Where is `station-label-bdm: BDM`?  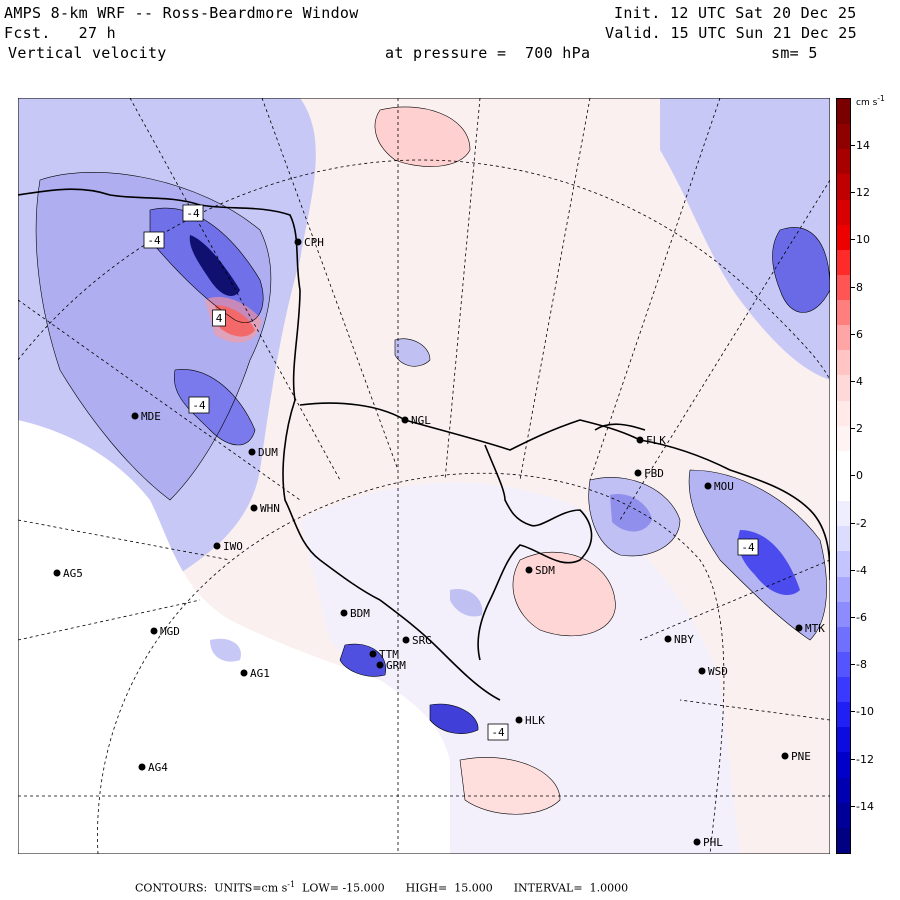
station-label-bdm: BDM is located at coordinates (360, 613).